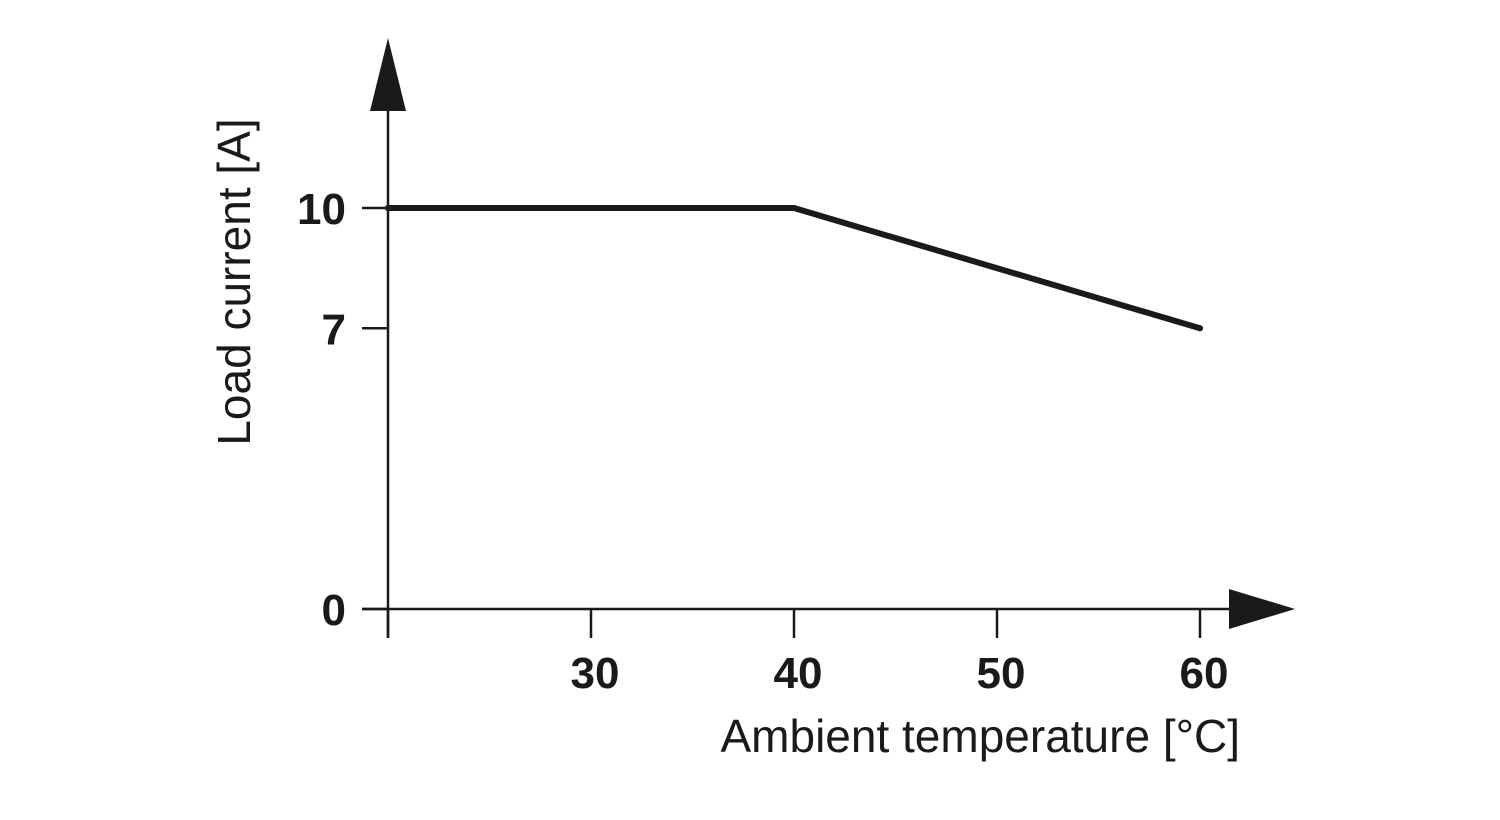 This screenshot has width=1500, height=820. Describe the element at coordinates (388, 74) in the screenshot. I see `y-axis-arrow` at that location.